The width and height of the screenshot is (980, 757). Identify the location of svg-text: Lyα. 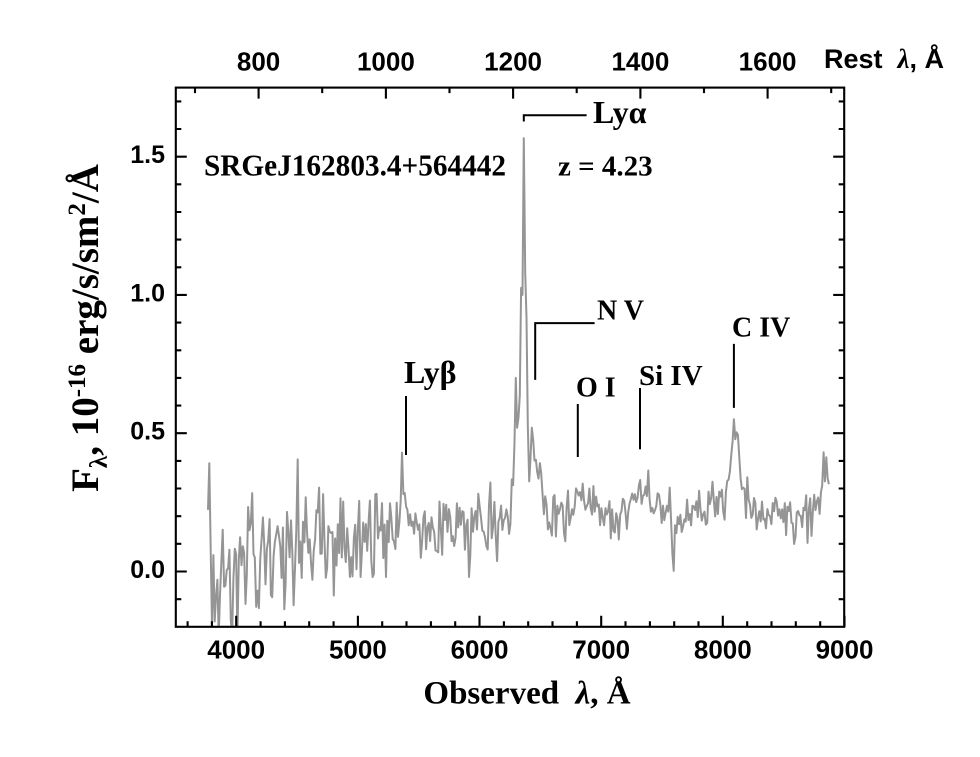
(620, 112).